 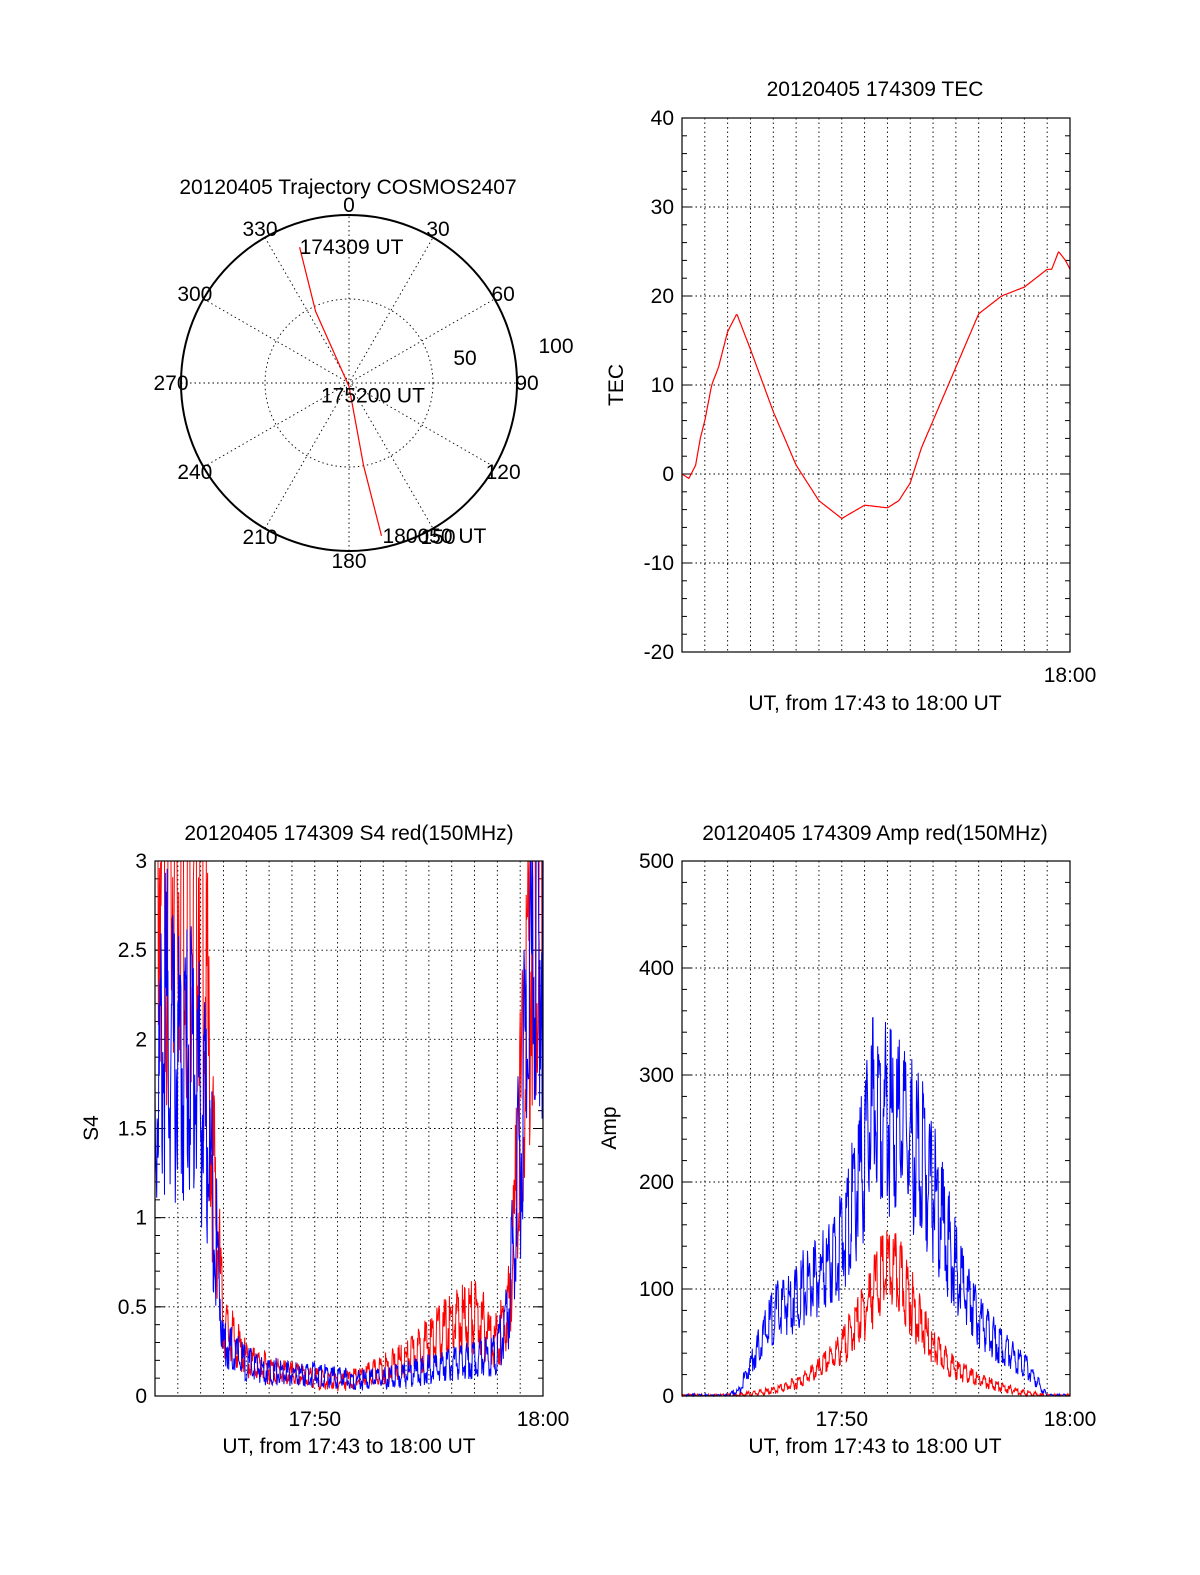 I want to click on elevation-label: 50, so click(x=464, y=358).